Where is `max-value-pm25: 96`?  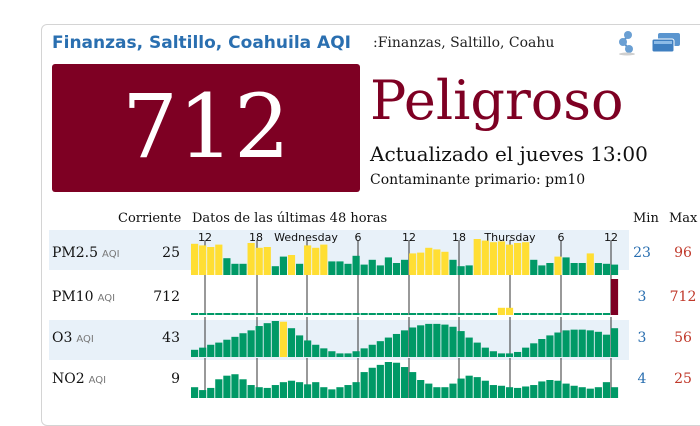
max-value-pm25: 96 is located at coordinates (683, 253).